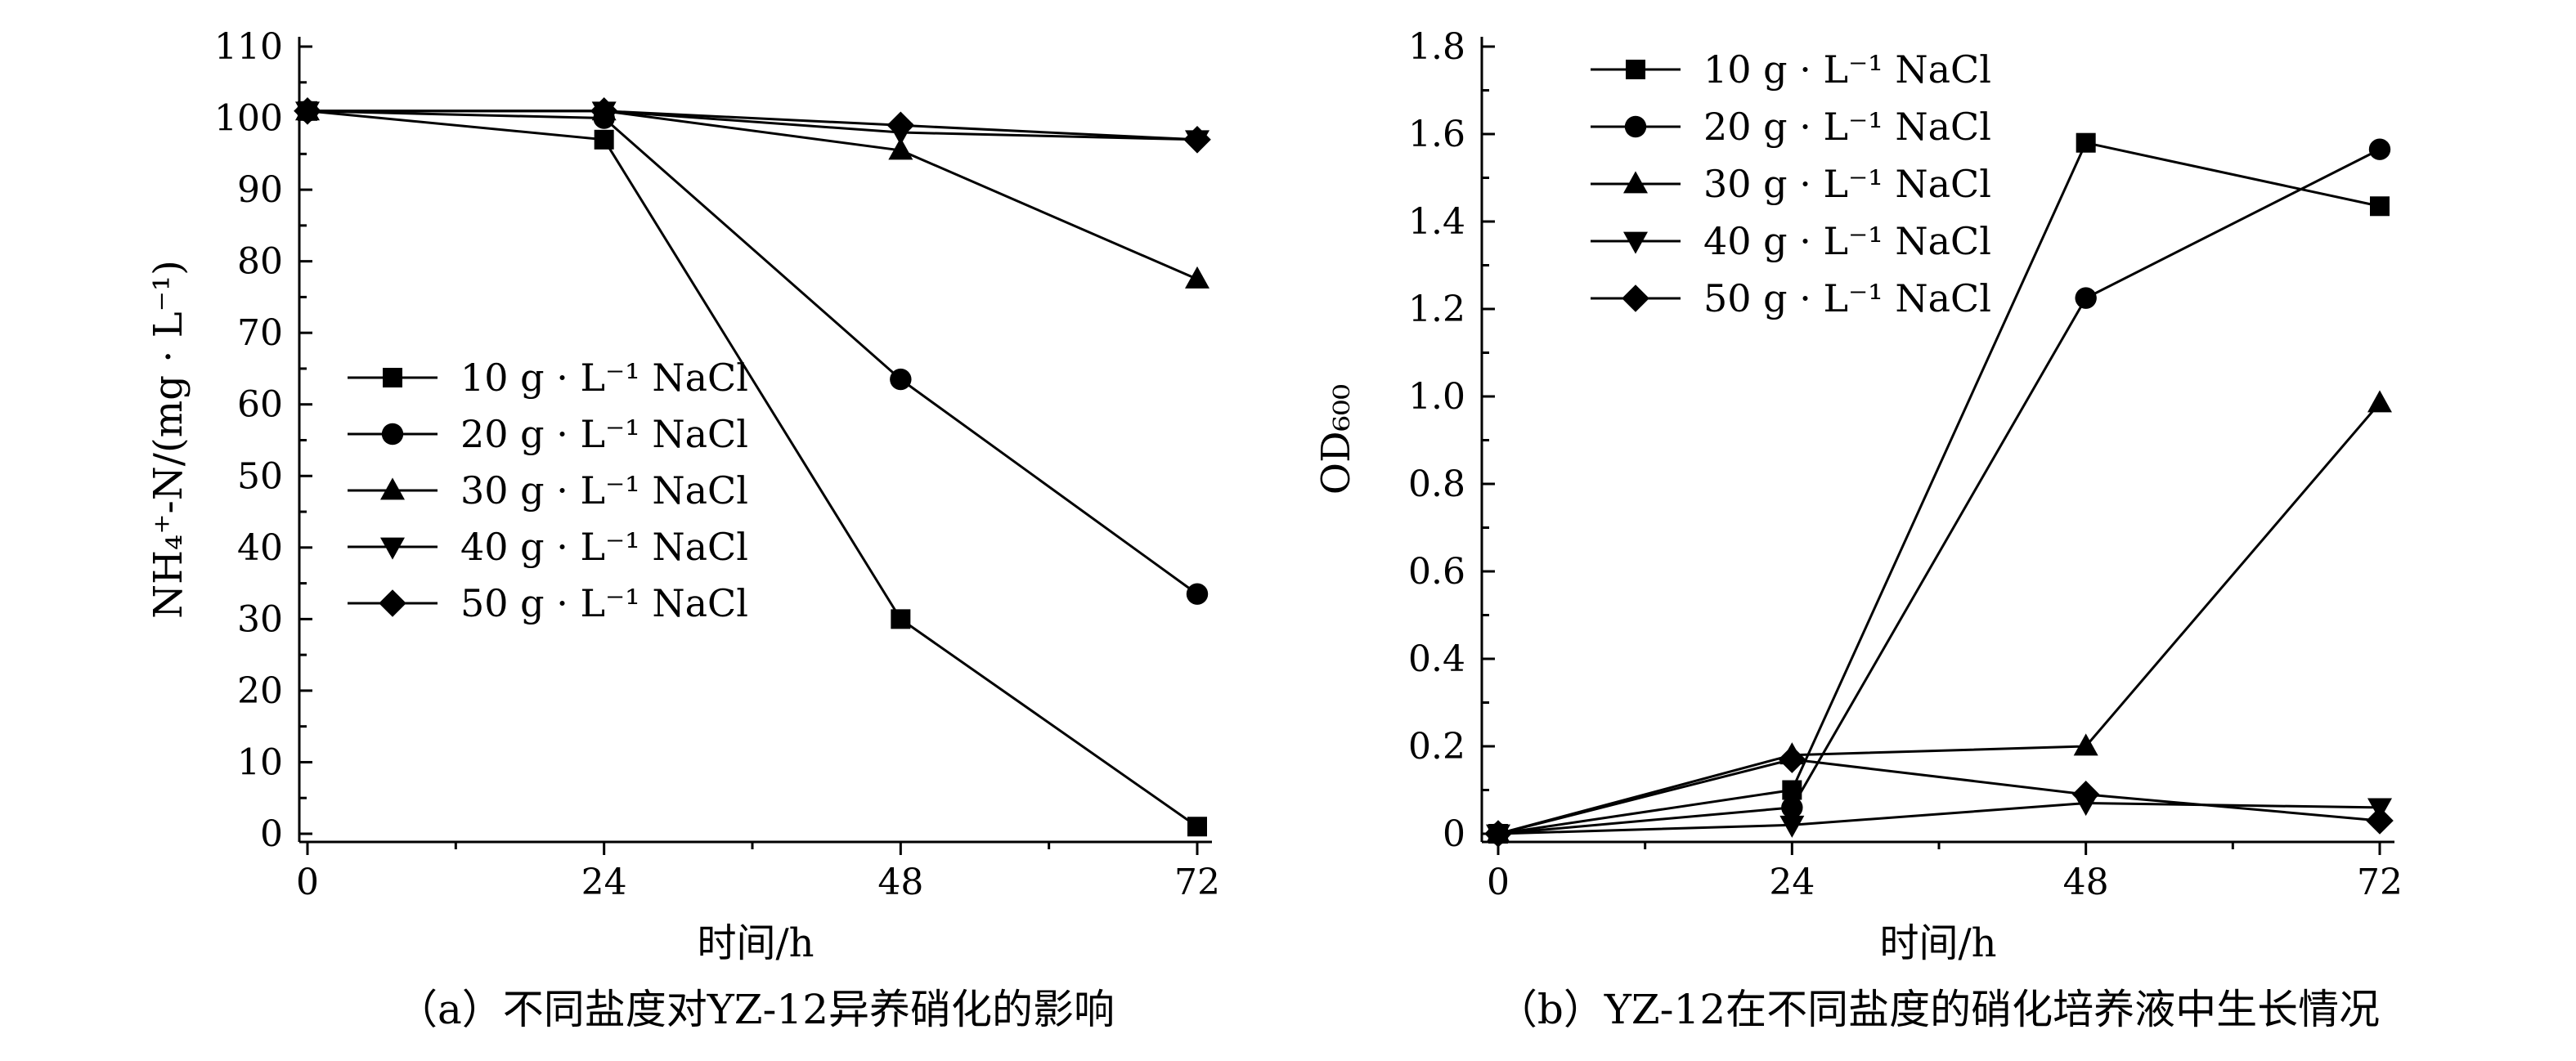 The width and height of the screenshot is (2576, 1061). What do you see at coordinates (168, 440) in the screenshot?
I see `y-axis-title: NH₄⁺-N/(mg · L⁻¹)` at bounding box center [168, 440].